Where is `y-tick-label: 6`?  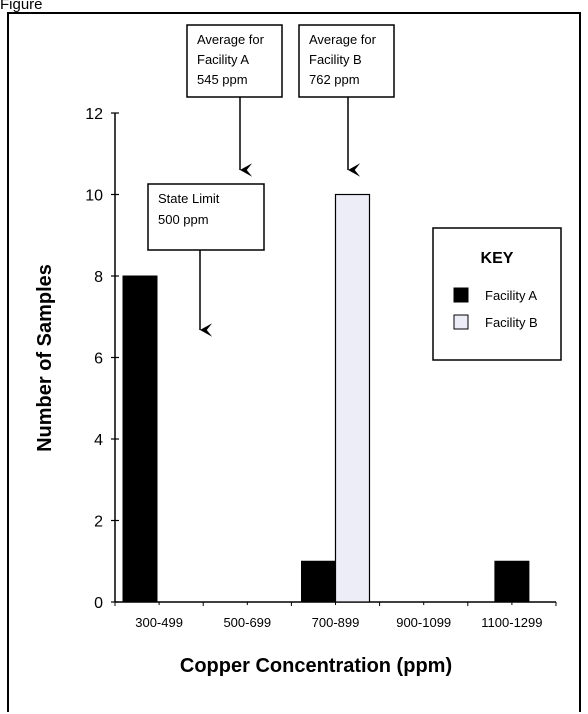
y-tick-label: 6 is located at coordinates (98, 359).